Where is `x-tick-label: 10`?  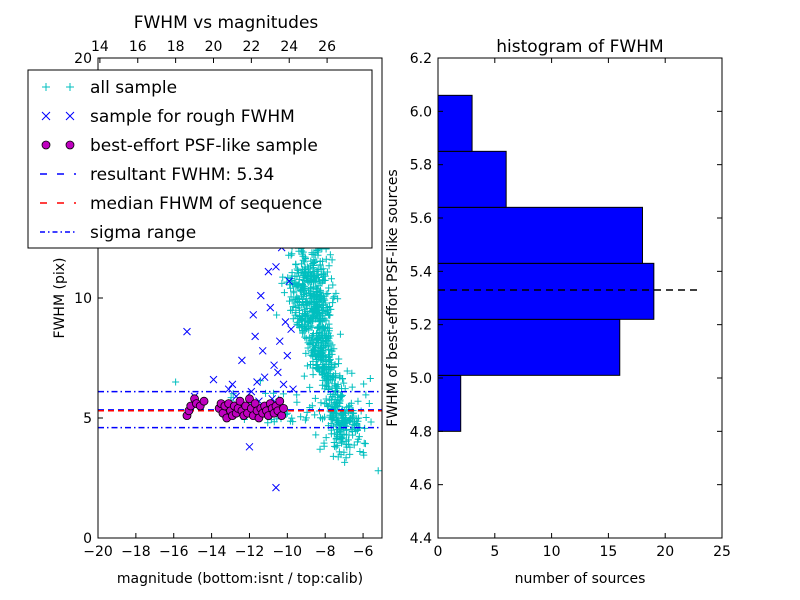 x-tick-label: 10 is located at coordinates (552, 552).